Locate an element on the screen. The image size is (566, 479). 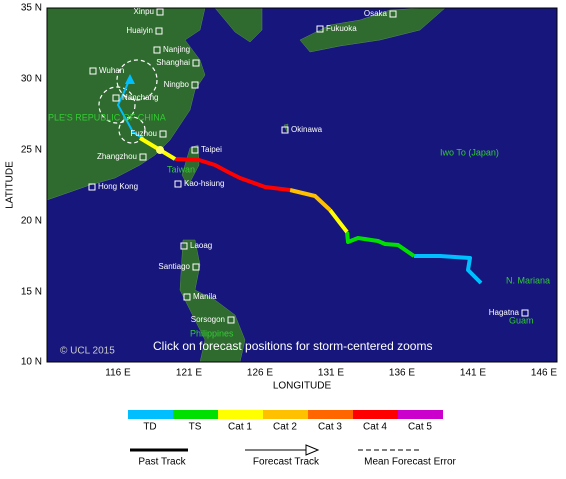
lon-label: 146 E is located at coordinates (544, 373).